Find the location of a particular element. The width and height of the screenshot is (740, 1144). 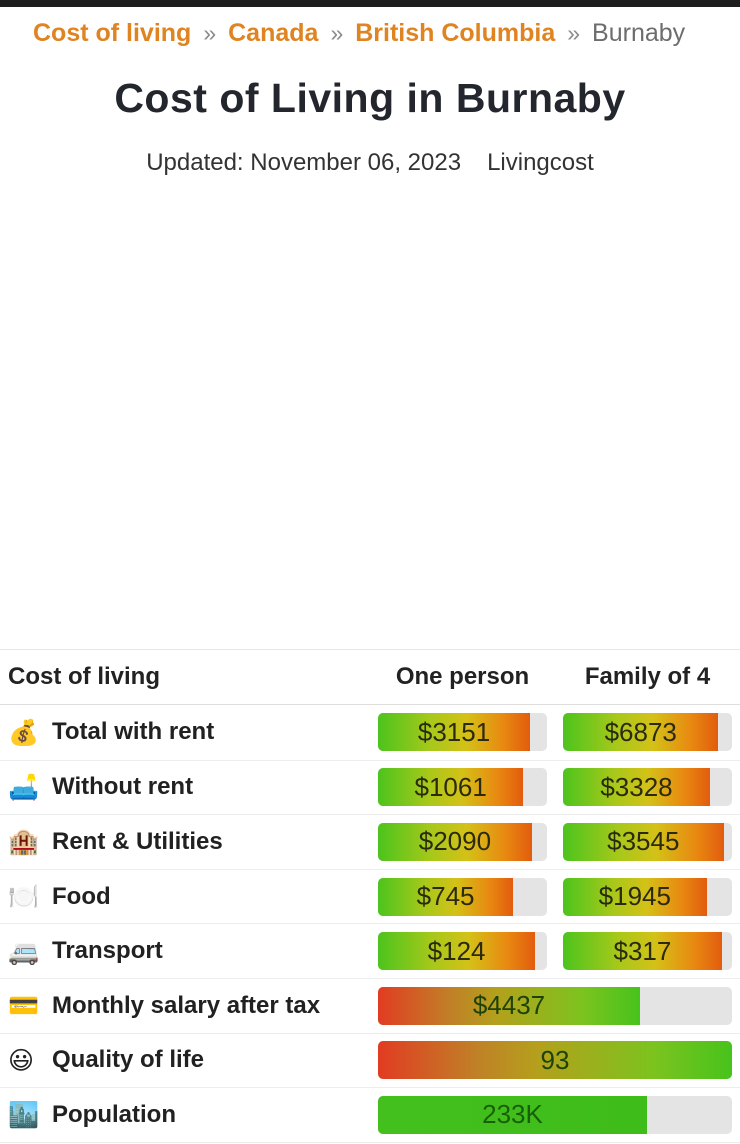

value-bar-value: $4437 is located at coordinates (509, 1005).